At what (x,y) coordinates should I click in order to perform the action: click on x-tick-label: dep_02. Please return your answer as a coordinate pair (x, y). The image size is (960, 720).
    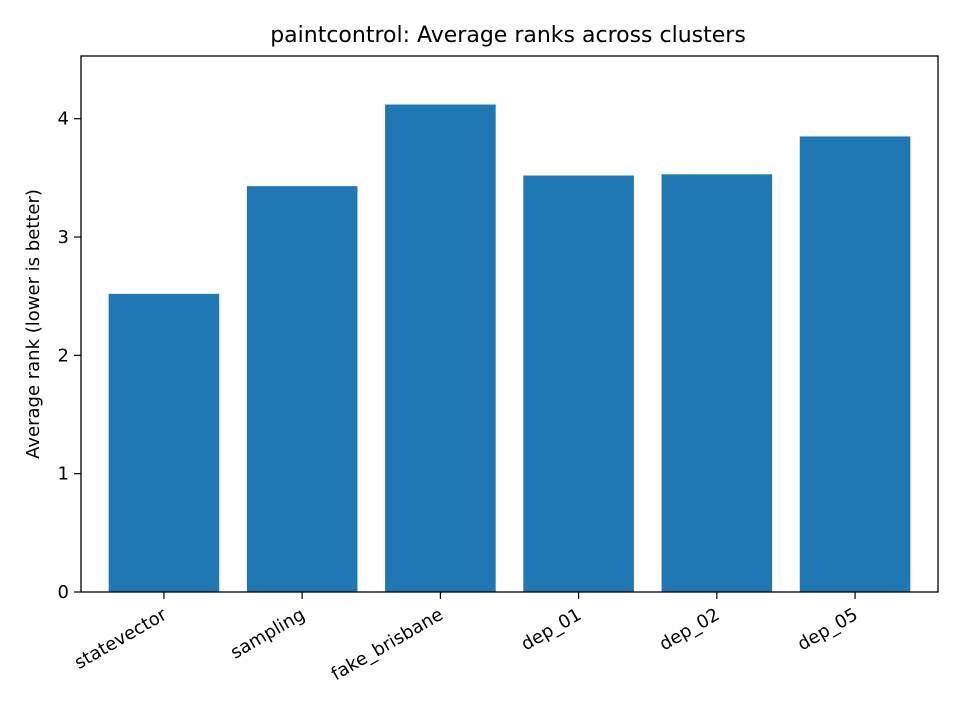
    Looking at the image, I should click on (690, 629).